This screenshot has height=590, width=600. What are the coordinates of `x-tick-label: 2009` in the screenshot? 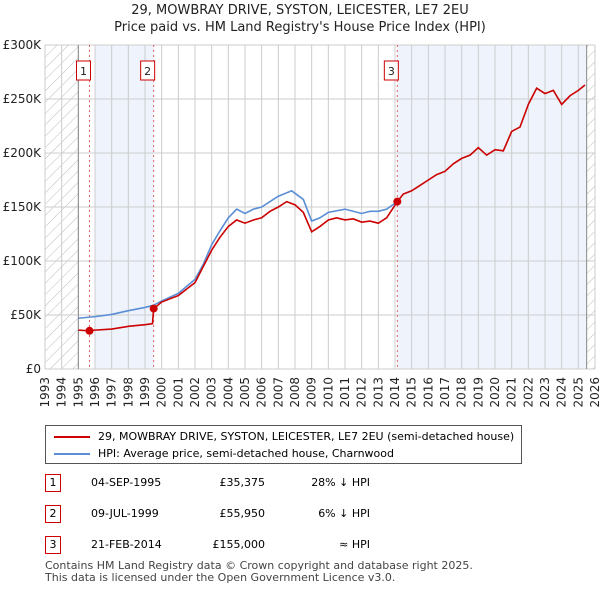 It's located at (312, 392).